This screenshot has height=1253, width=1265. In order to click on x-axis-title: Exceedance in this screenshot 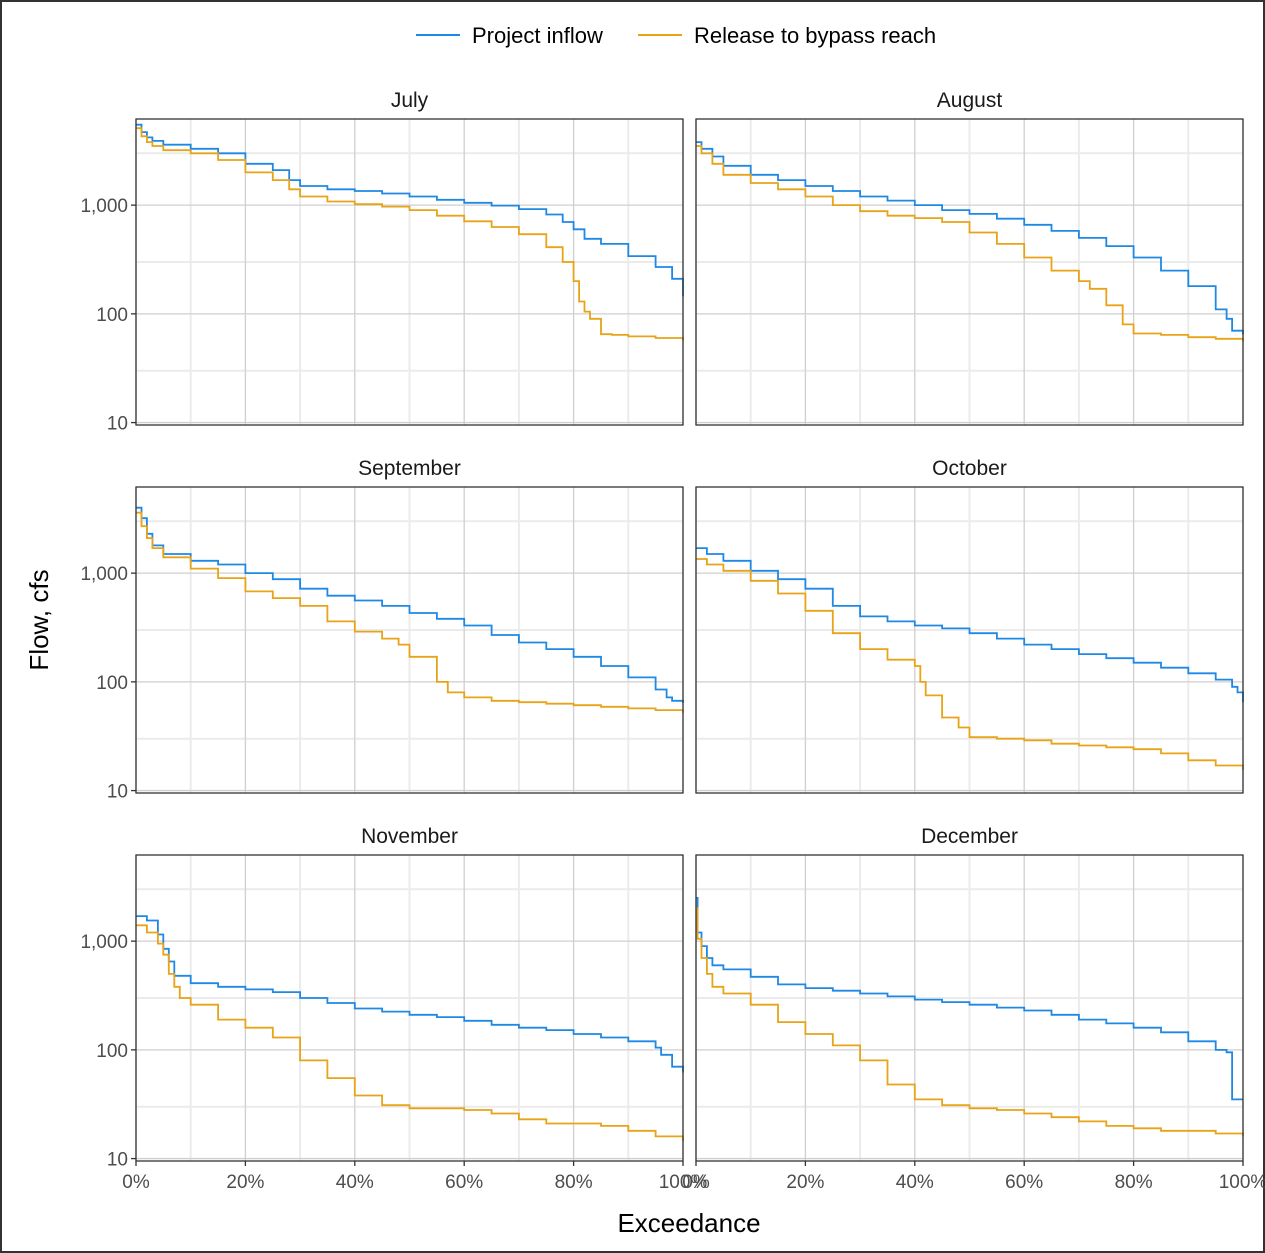, I will do `click(688, 1223)`.